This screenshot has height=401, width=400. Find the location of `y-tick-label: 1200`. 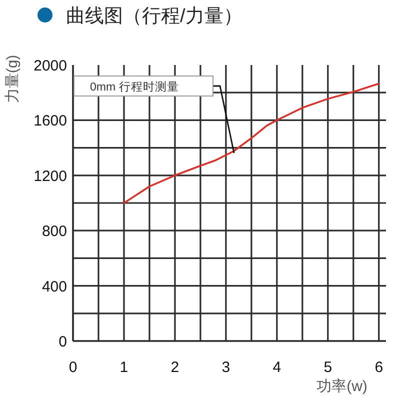

y-tick-label: 1200 is located at coordinates (50, 176).